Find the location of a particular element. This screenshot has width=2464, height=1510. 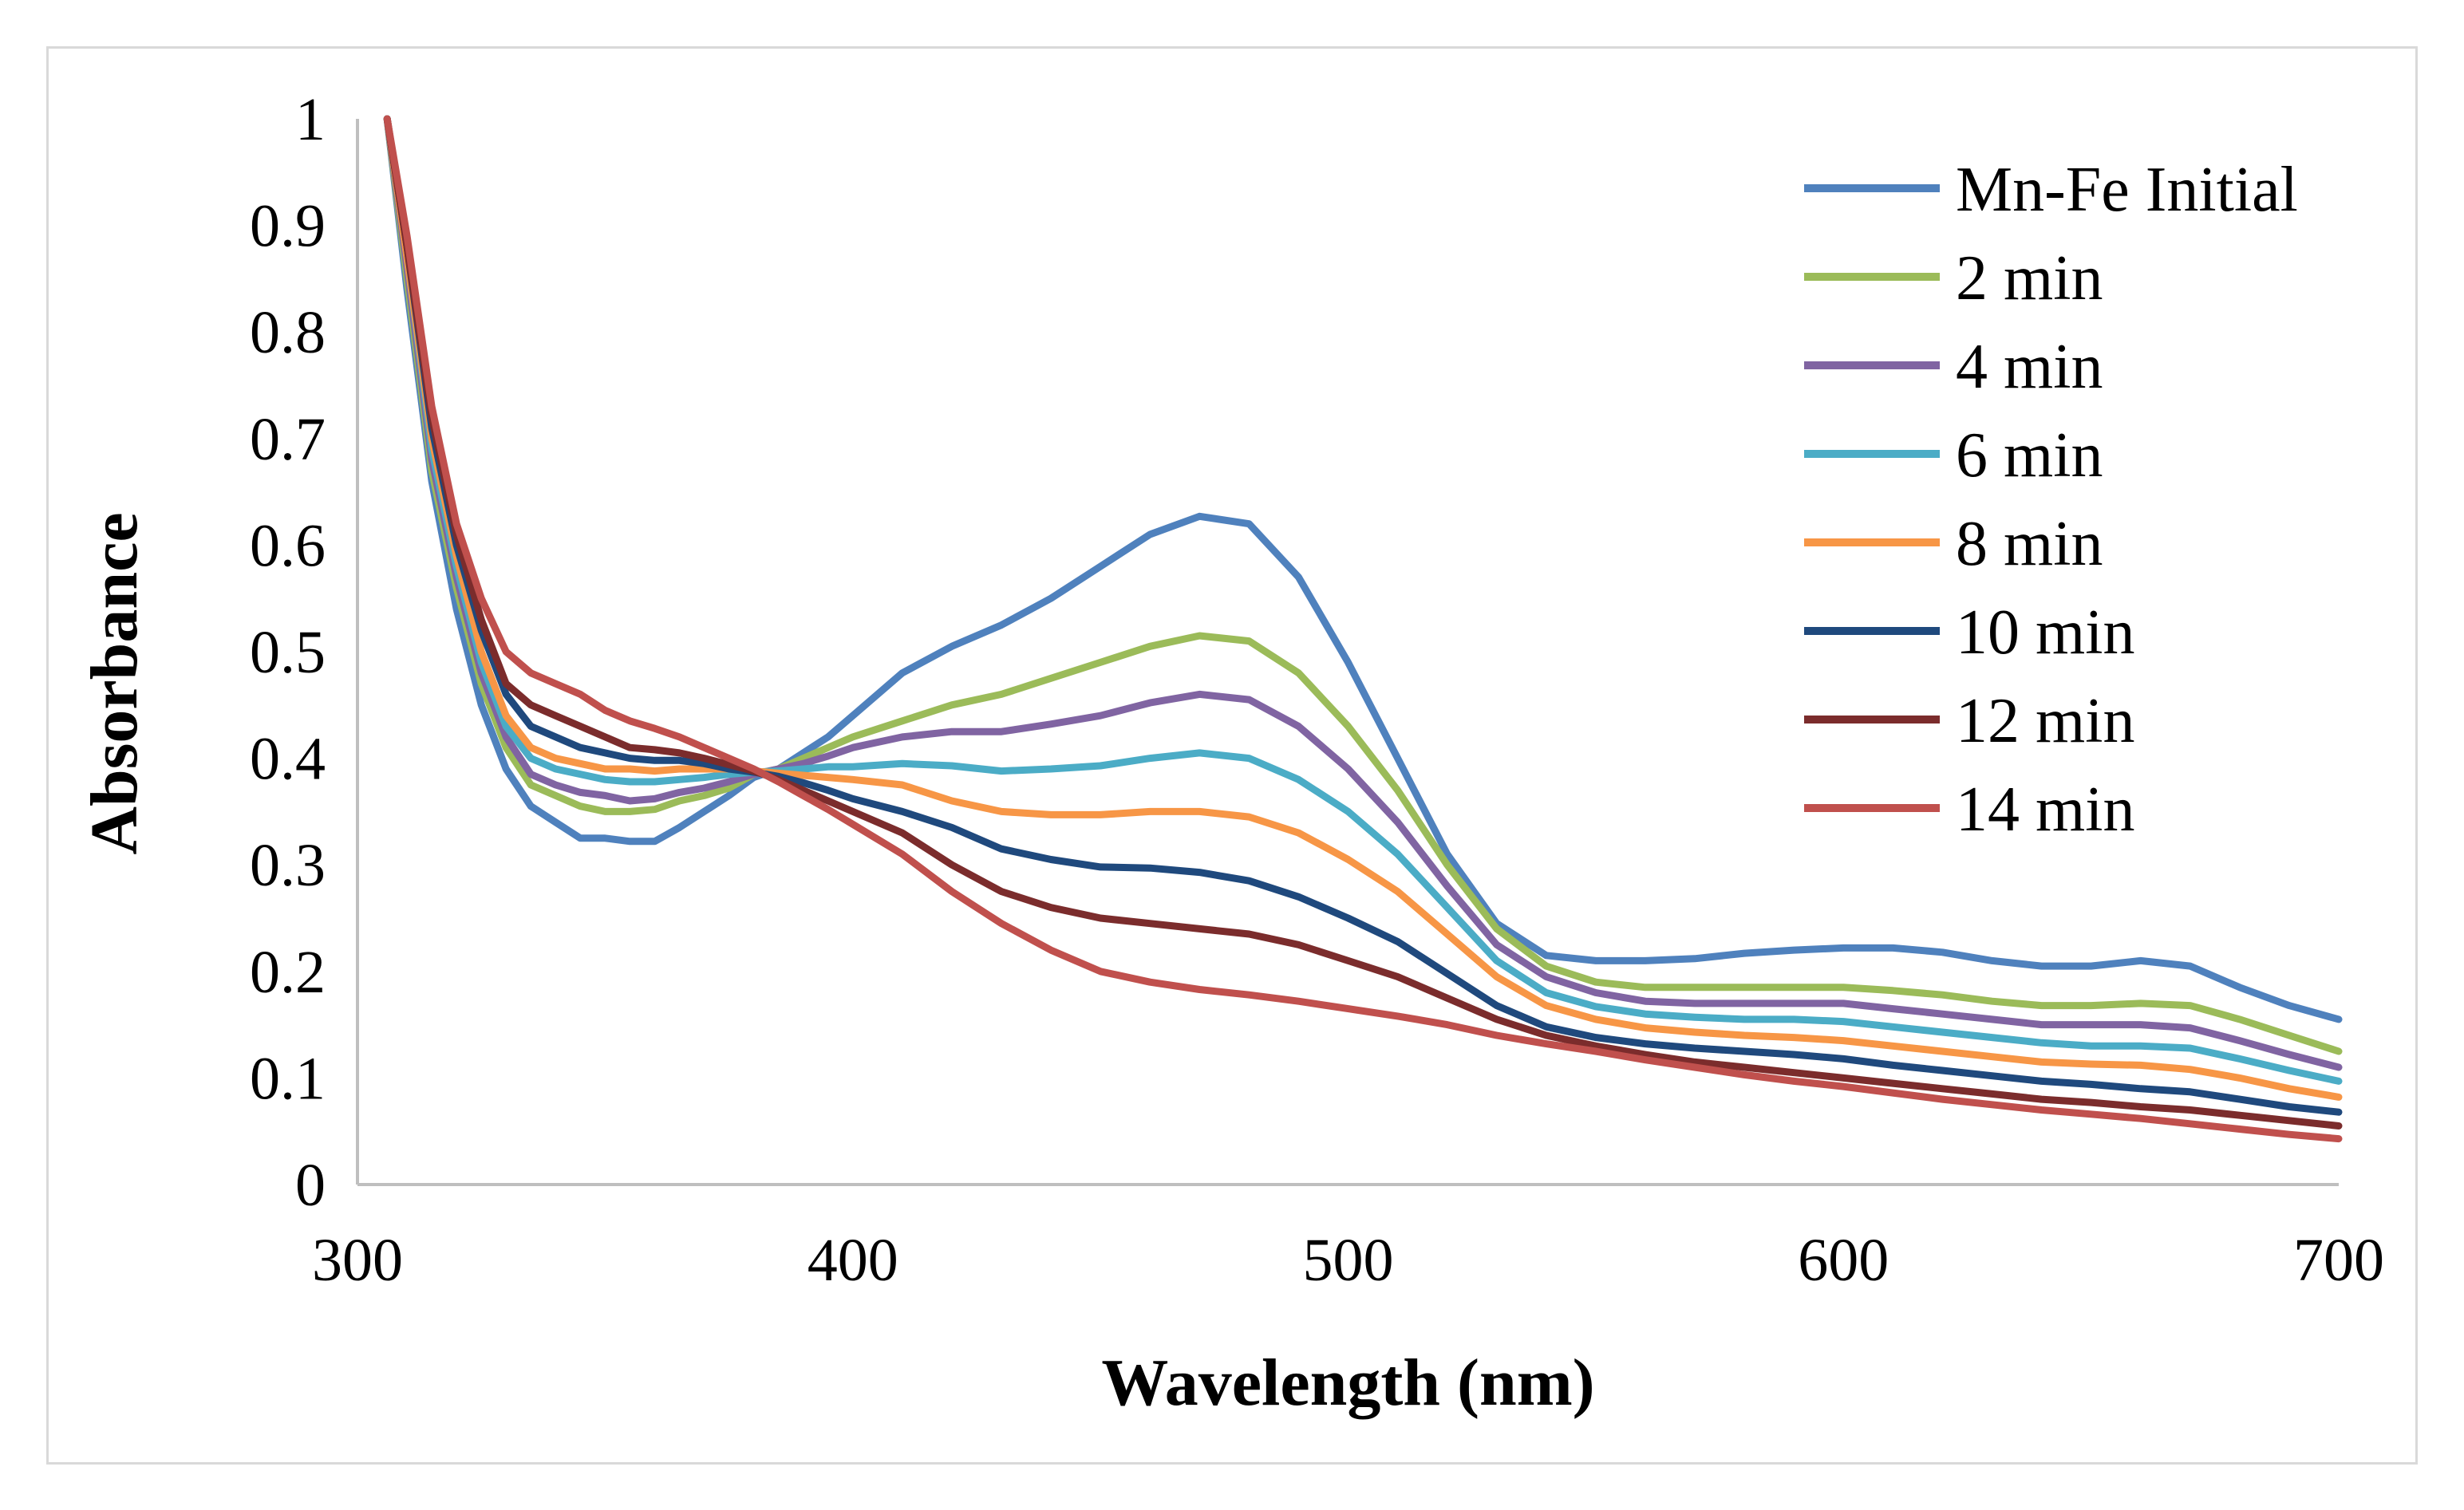

y-tick-label: 0.2 is located at coordinates (288, 973).